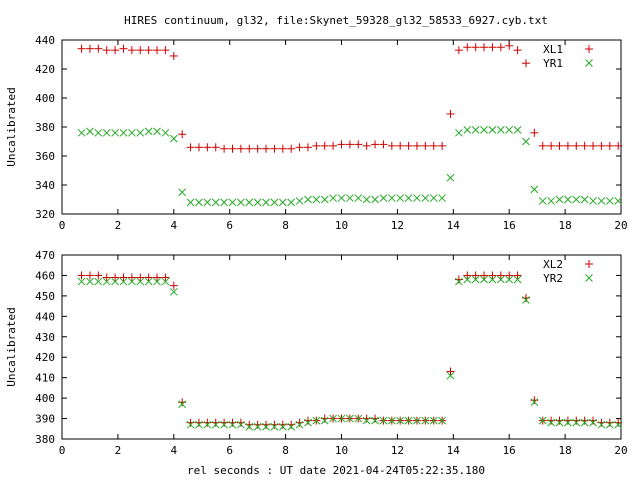  What do you see at coordinates (509, 225) in the screenshot?
I see `top-x-tick-label: 16` at bounding box center [509, 225].